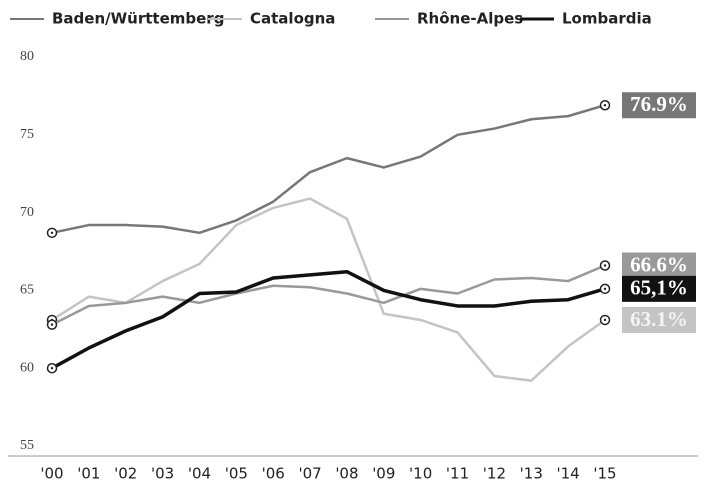  What do you see at coordinates (604, 474) in the screenshot?
I see `x-tick-label: '15` at bounding box center [604, 474].